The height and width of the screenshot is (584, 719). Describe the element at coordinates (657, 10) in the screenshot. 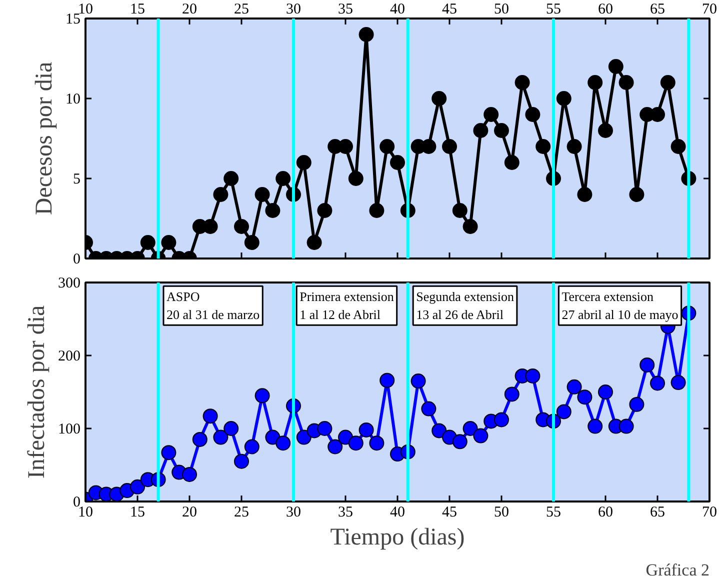

I see `x2-tick-label: 65` at that location.